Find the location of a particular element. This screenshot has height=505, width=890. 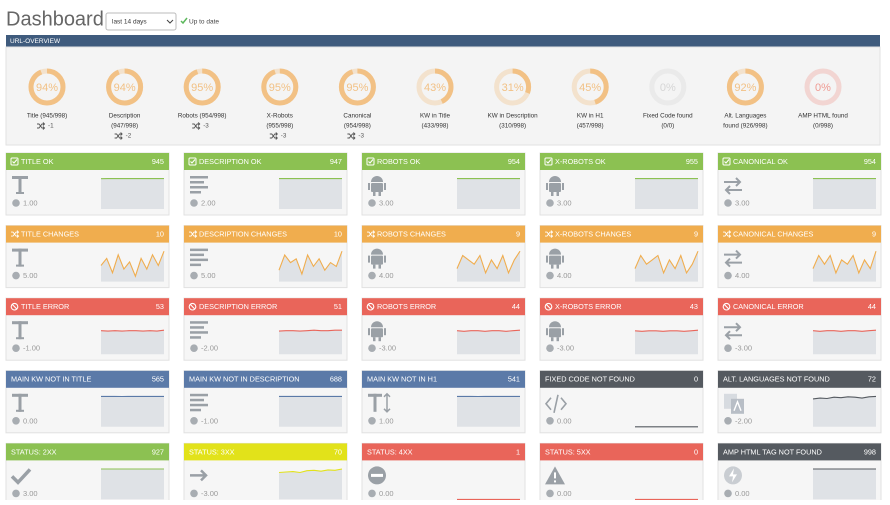

card-change: 3.00 is located at coordinates (564, 202).